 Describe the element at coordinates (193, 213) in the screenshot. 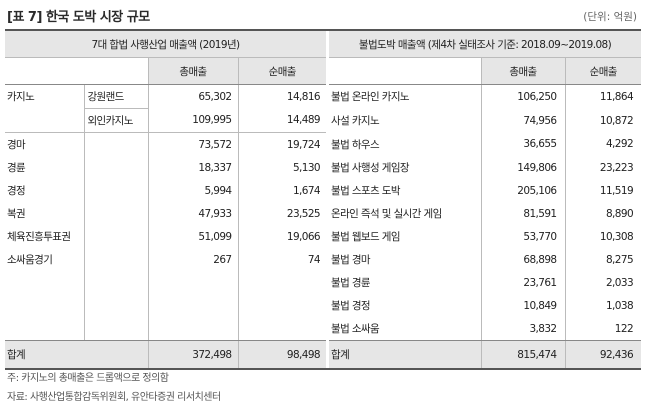

I see `left-row-total: 47,933` at that location.